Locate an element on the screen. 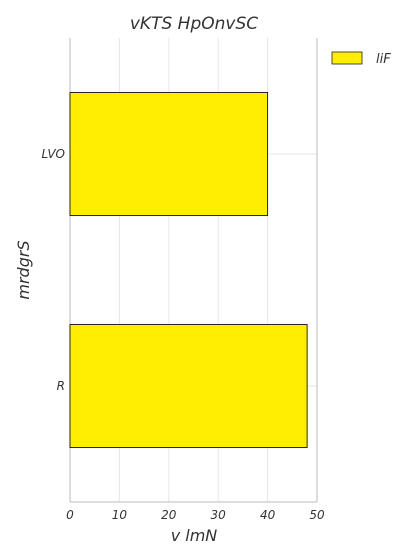 The width and height of the screenshot is (420, 560). bar-r is located at coordinates (188, 386).